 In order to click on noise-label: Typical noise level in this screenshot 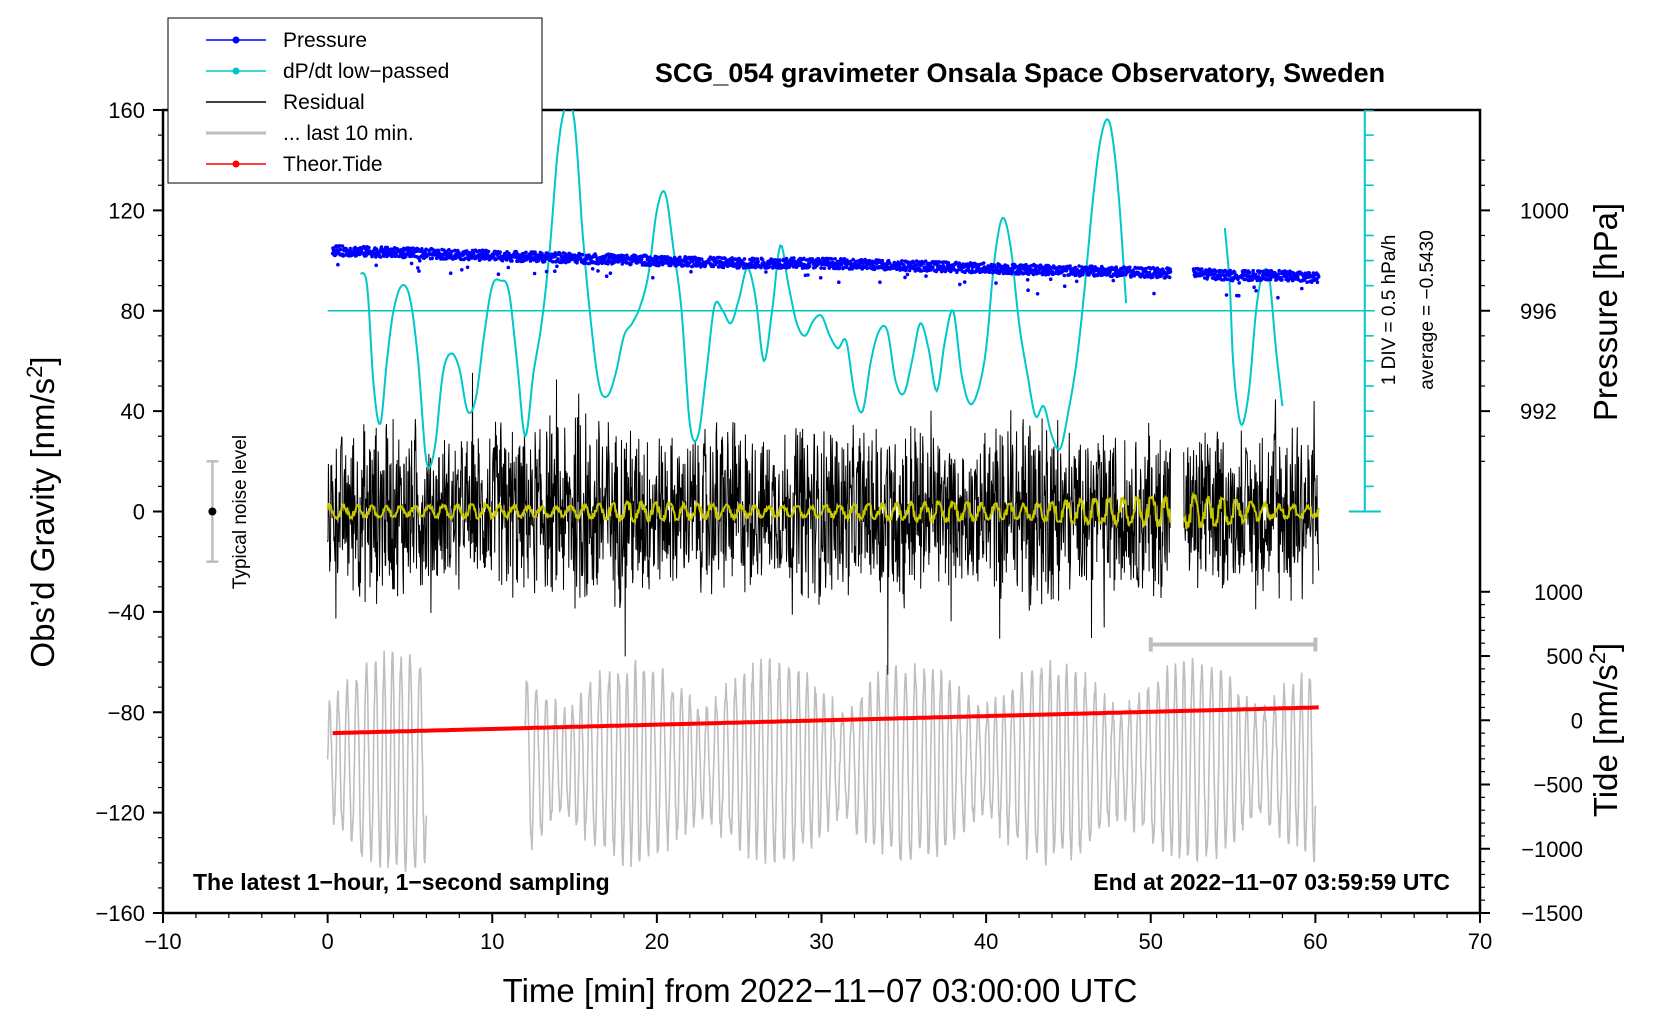, I will do `click(240, 512)`.